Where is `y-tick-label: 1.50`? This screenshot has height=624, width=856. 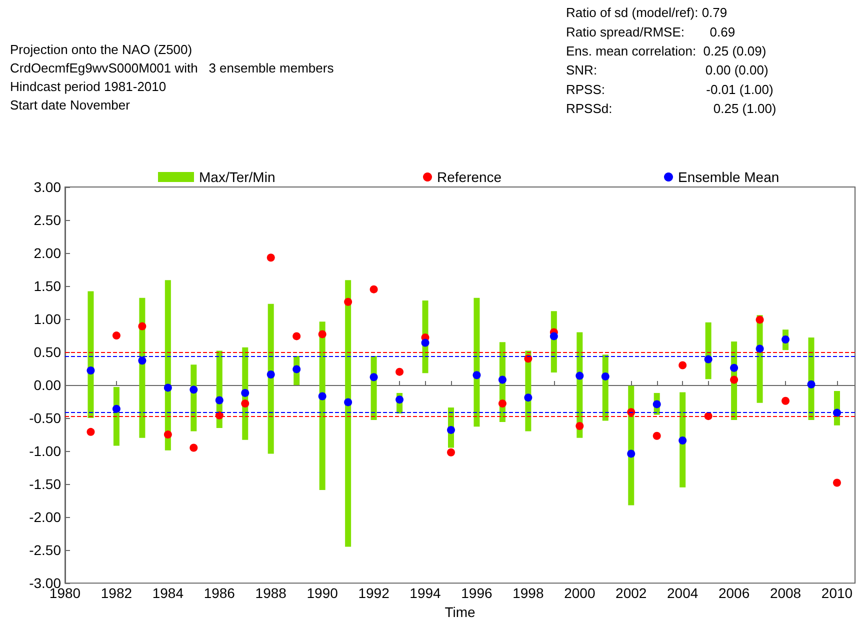 y-tick-label: 1.50 is located at coordinates (48, 286).